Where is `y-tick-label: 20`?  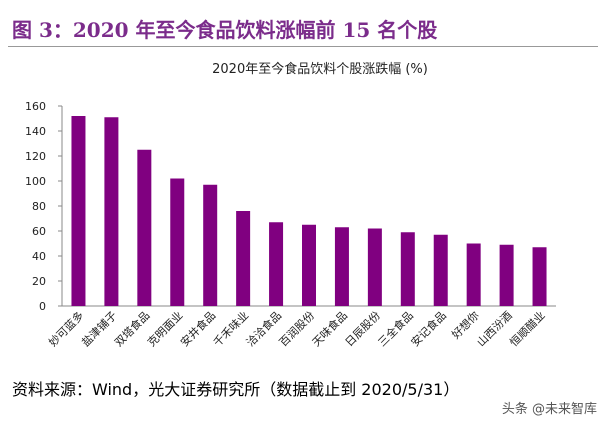
y-tick-label: 20 is located at coordinates (39, 281).